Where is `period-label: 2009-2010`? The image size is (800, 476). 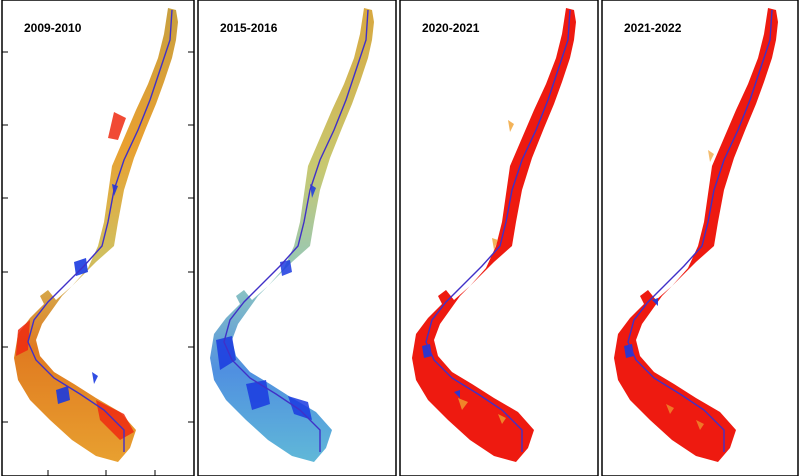 period-label: 2009-2010 is located at coordinates (53, 28).